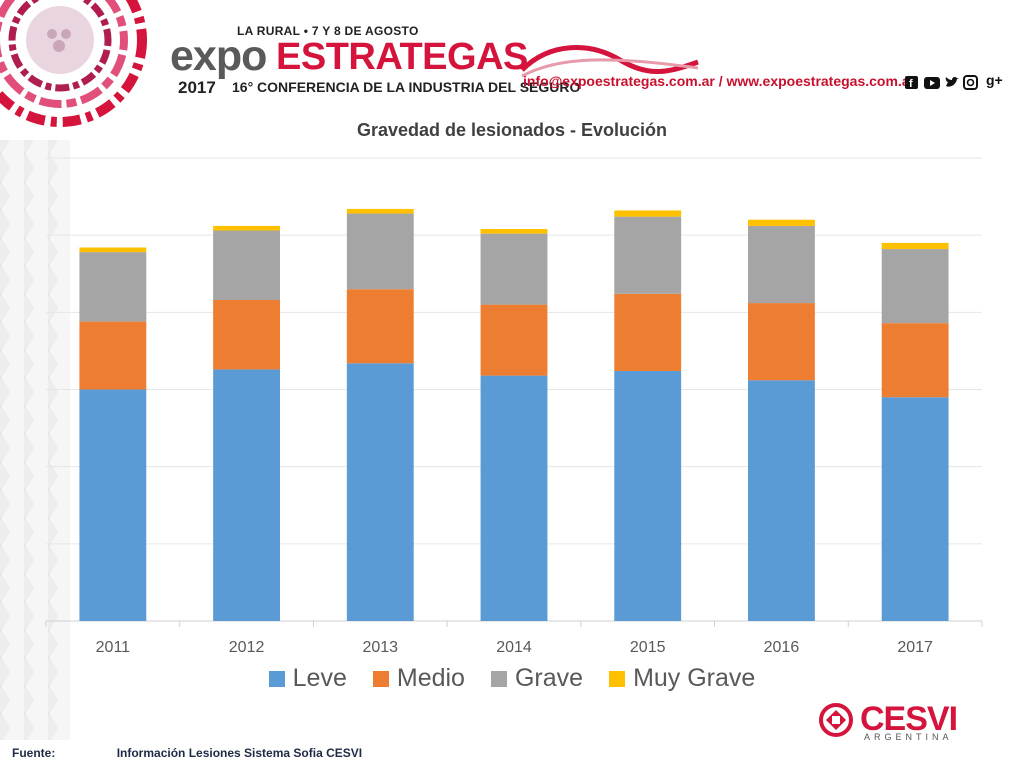  Describe the element at coordinates (909, 719) in the screenshot. I see `cesvi-name: CESVI` at that location.